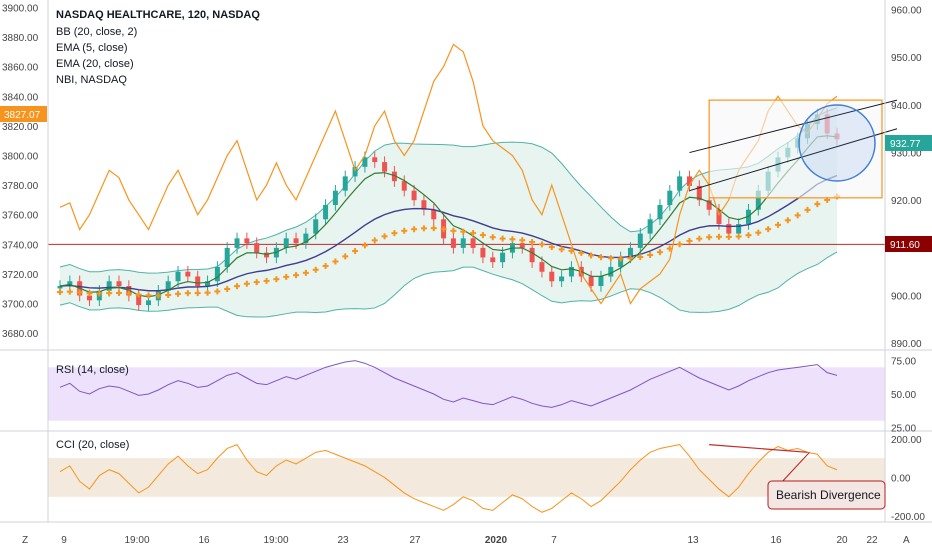 This screenshot has width=932, height=550. I want to click on right-axis-tick: 920.00, so click(906, 201).